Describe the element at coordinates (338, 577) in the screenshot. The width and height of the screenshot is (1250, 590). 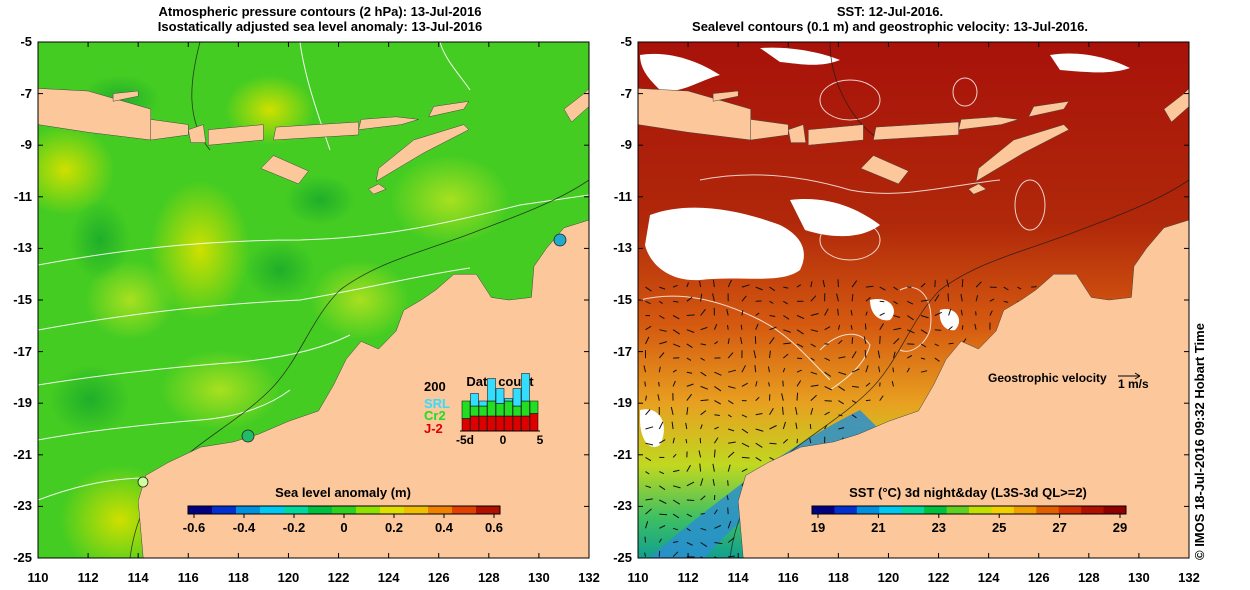
I see `lon-tick-label: 122` at that location.